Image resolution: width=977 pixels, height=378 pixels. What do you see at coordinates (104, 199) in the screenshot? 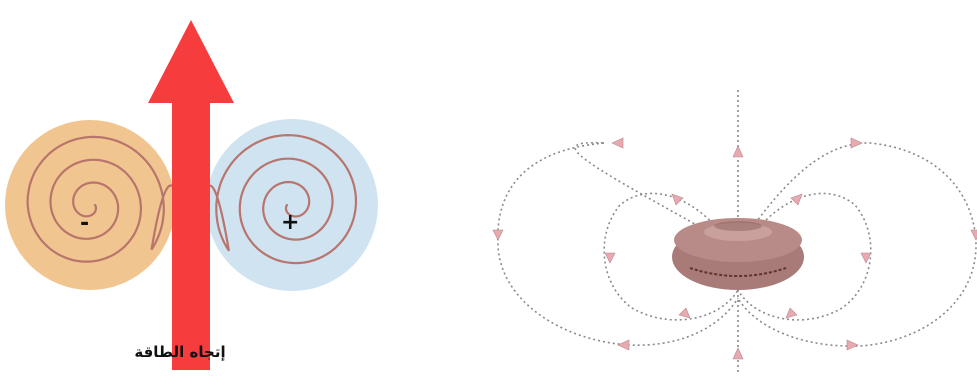
I see `negative-vortex-spiral` at bounding box center [104, 199].